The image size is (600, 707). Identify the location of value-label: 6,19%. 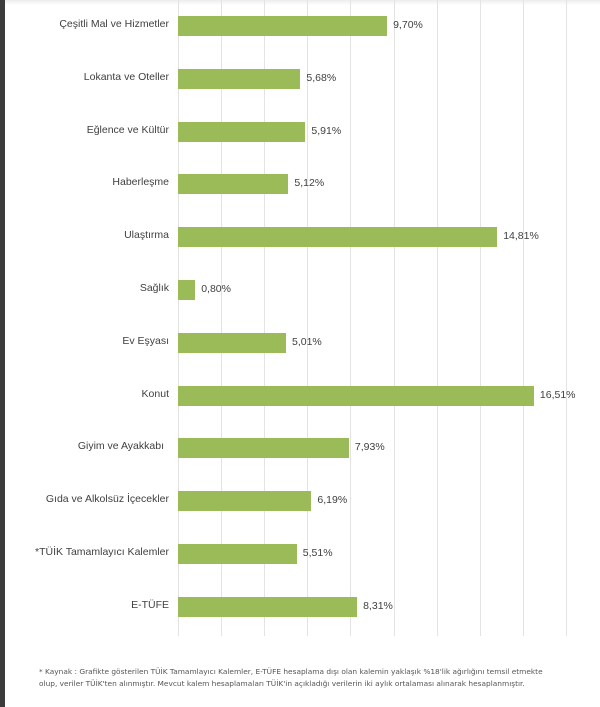
(332, 500).